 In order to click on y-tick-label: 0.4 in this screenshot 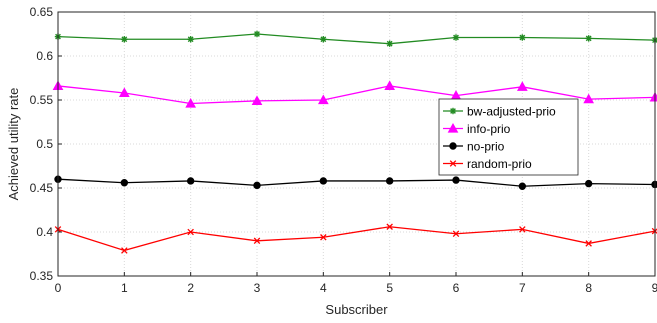, I will do `click(44, 232)`.